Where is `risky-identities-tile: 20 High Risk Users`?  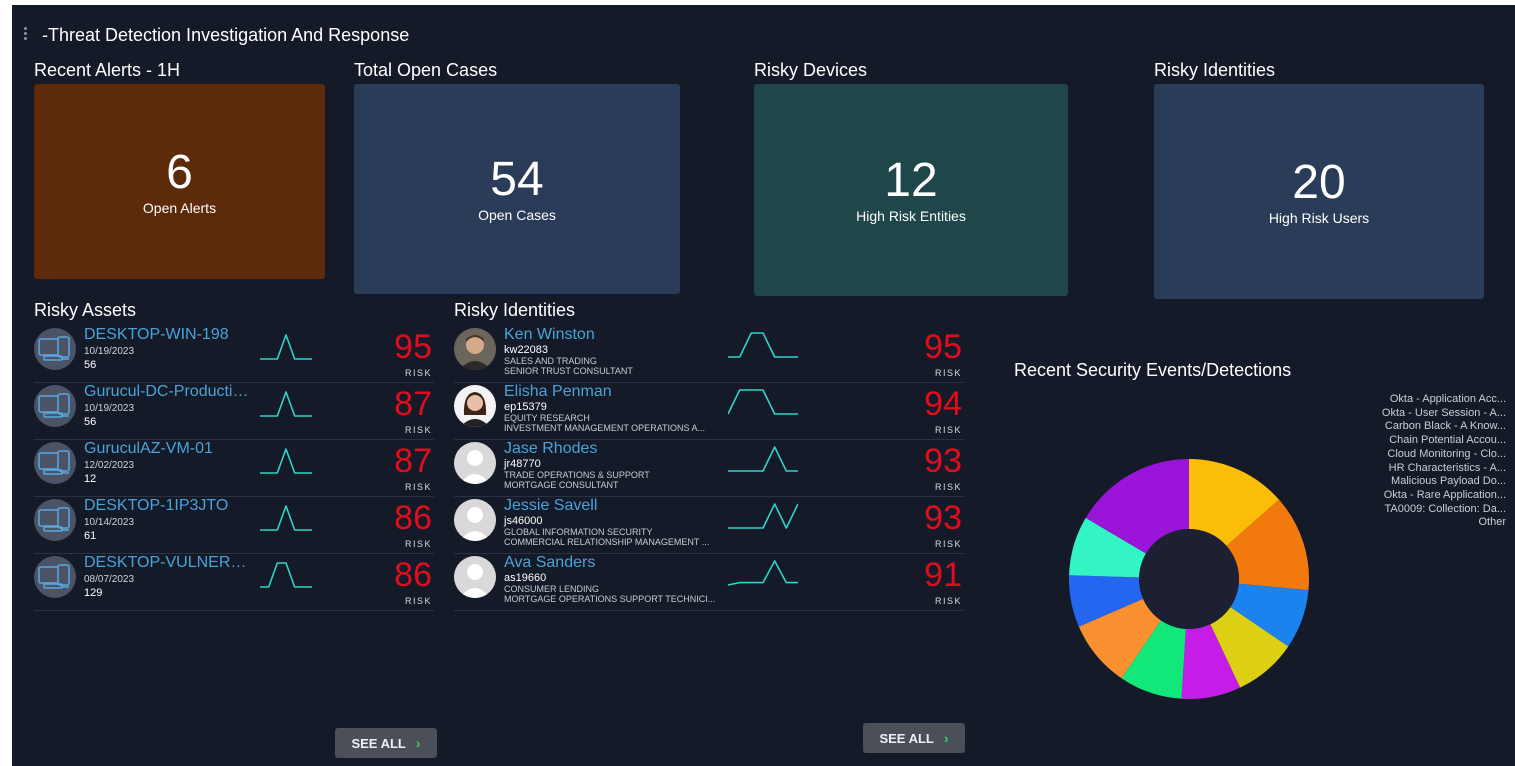
risky-identities-tile: 20 High Risk Users is located at coordinates (1319, 191).